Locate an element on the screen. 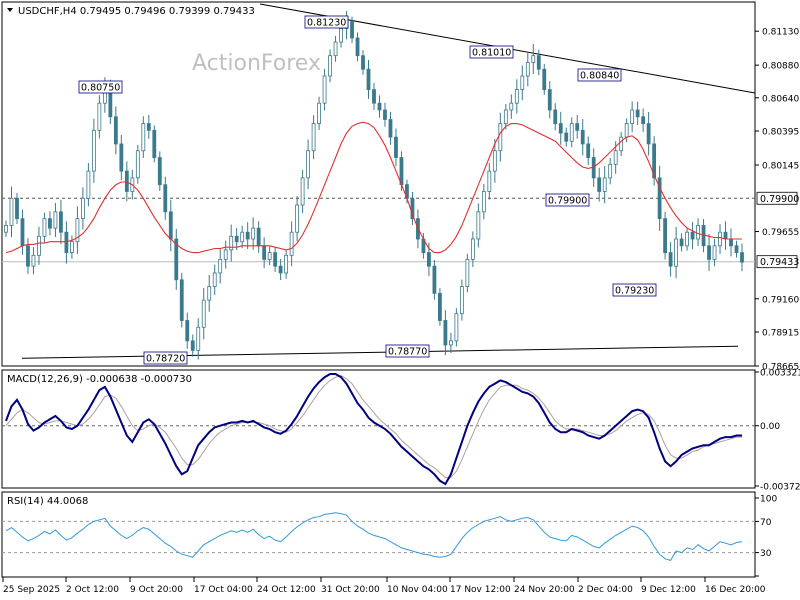 The height and width of the screenshot is (600, 800). rsi-panel-frame is located at coordinates (378, 534).